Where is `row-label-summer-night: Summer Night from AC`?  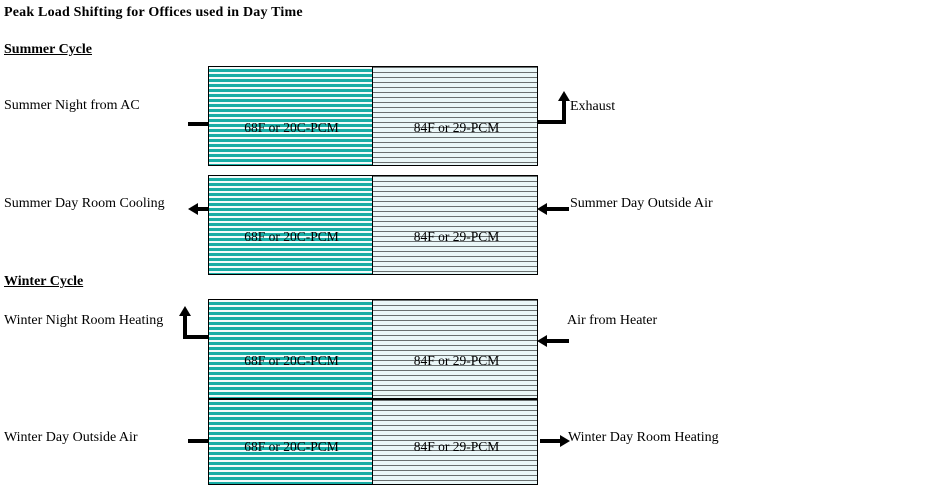 row-label-summer-night: Summer Night from AC is located at coordinates (72, 105).